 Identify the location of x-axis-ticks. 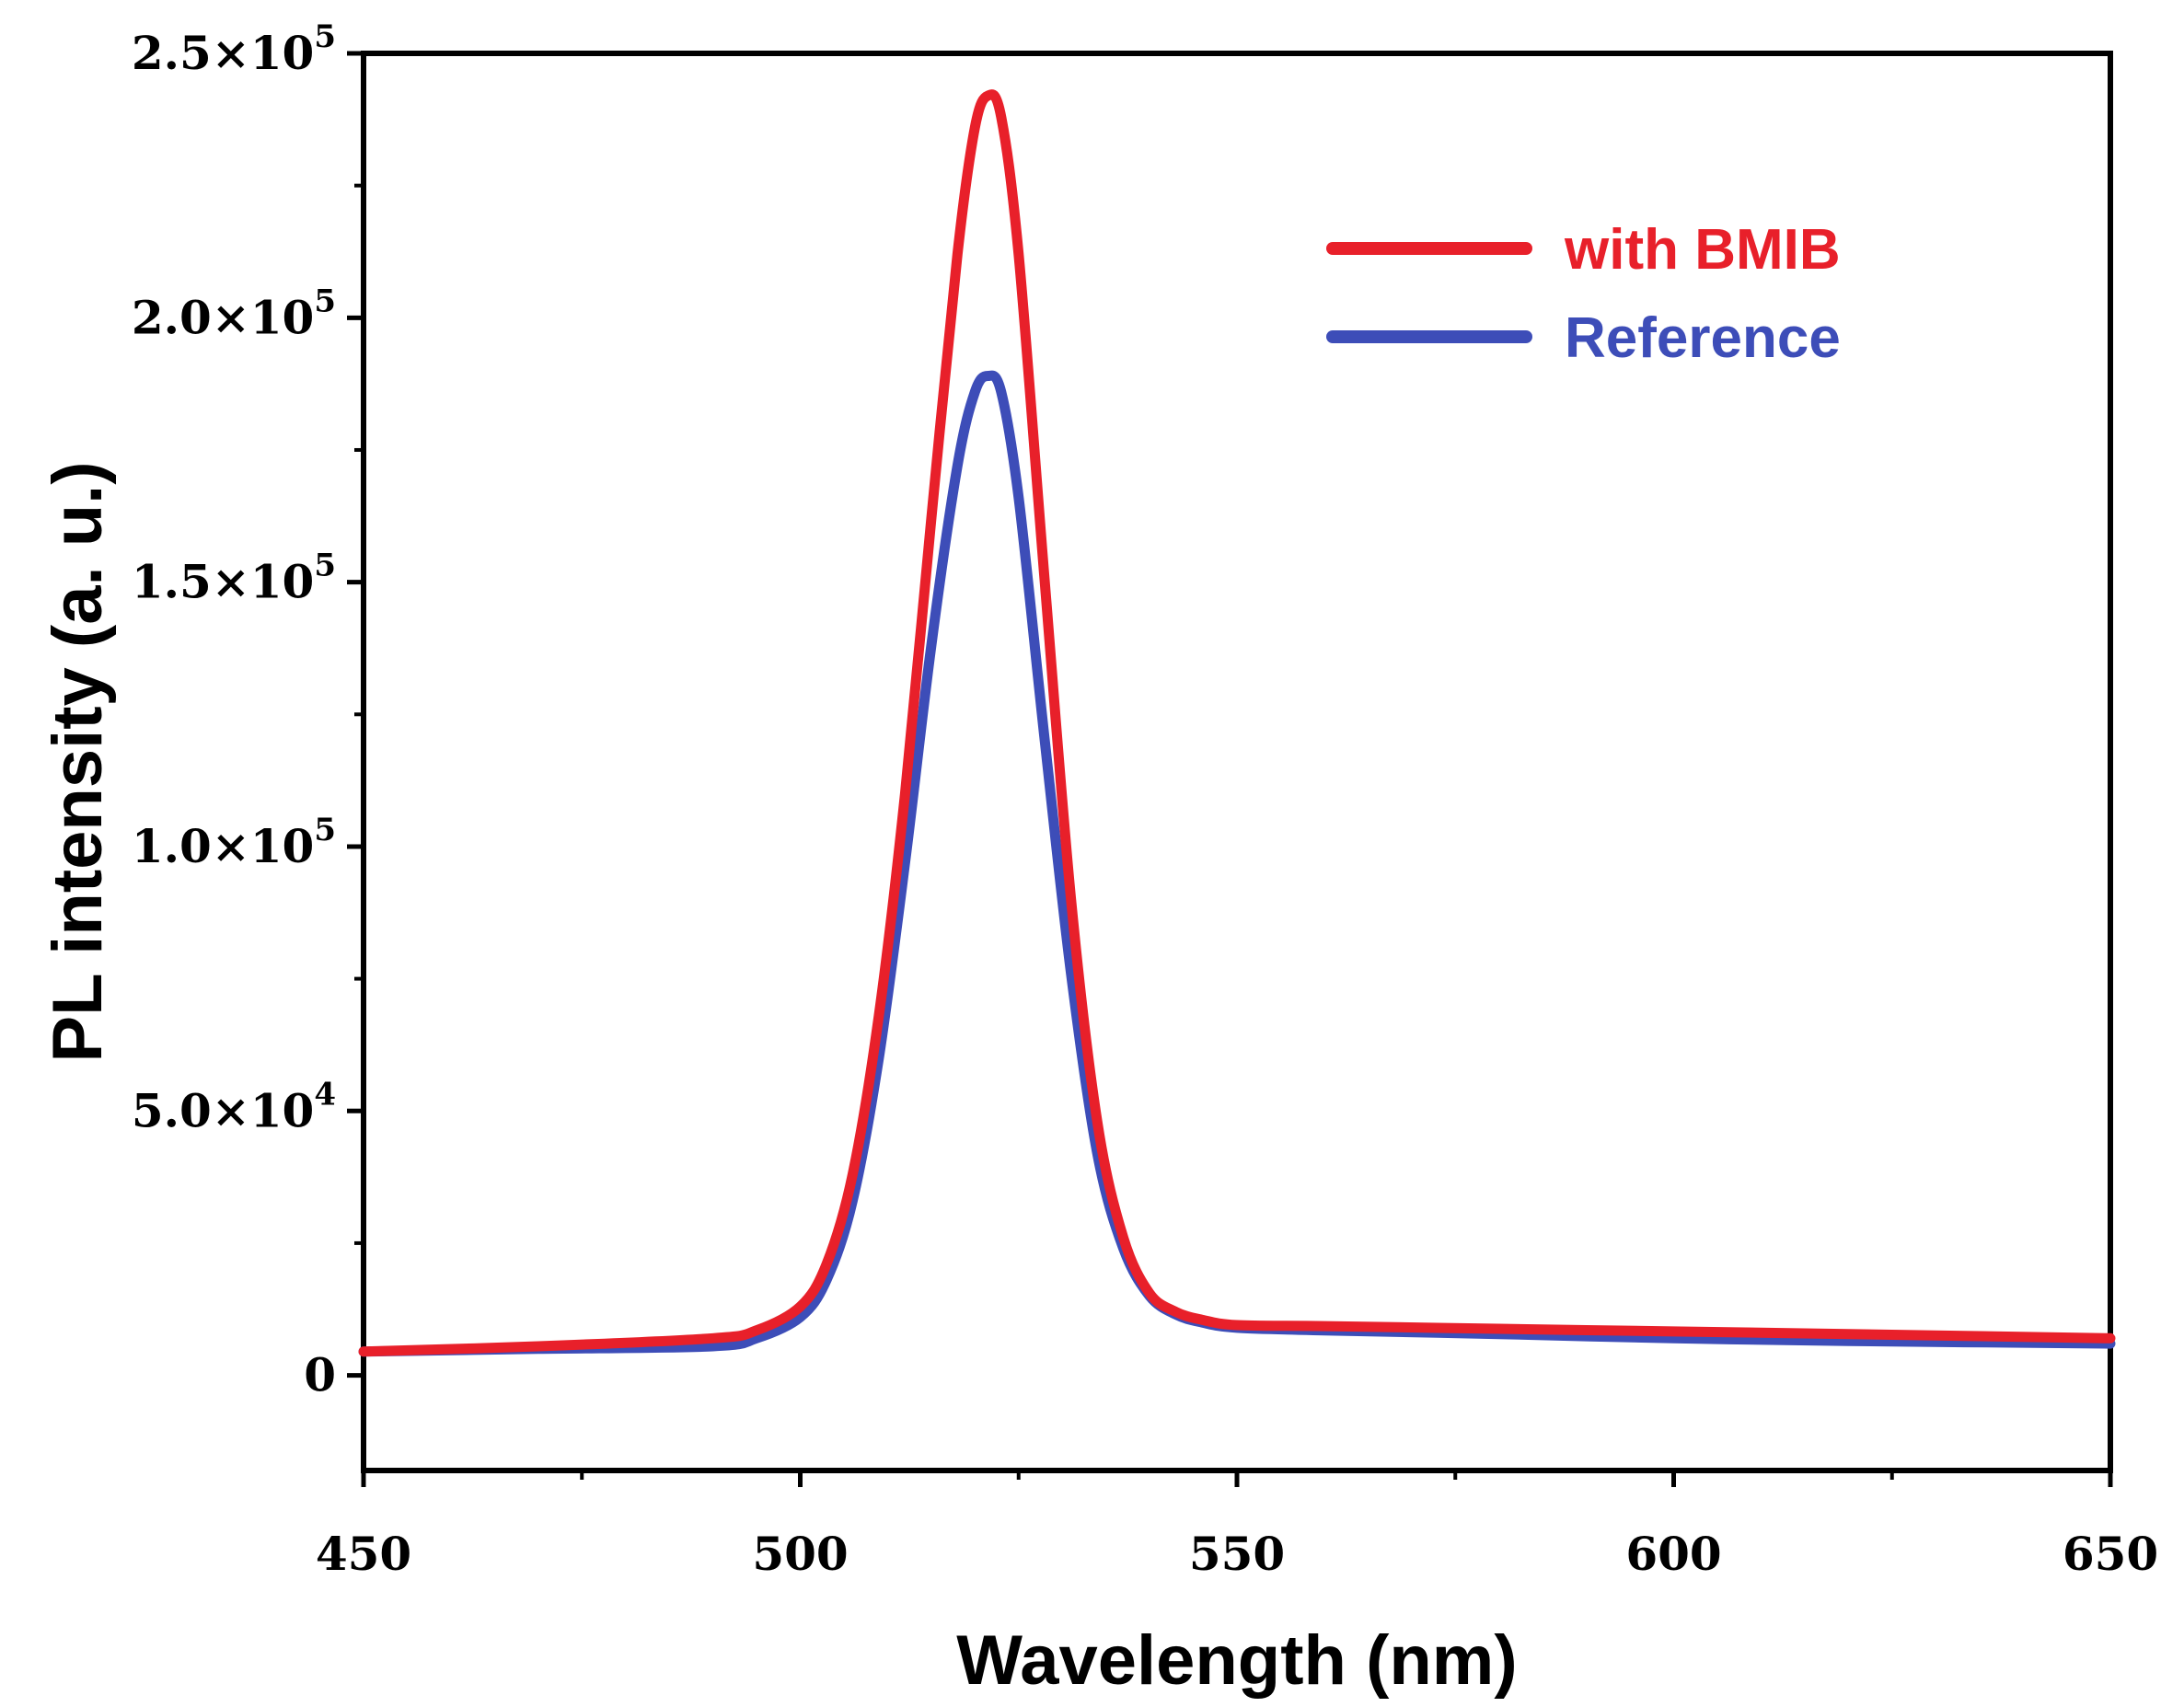
(1237, 1479).